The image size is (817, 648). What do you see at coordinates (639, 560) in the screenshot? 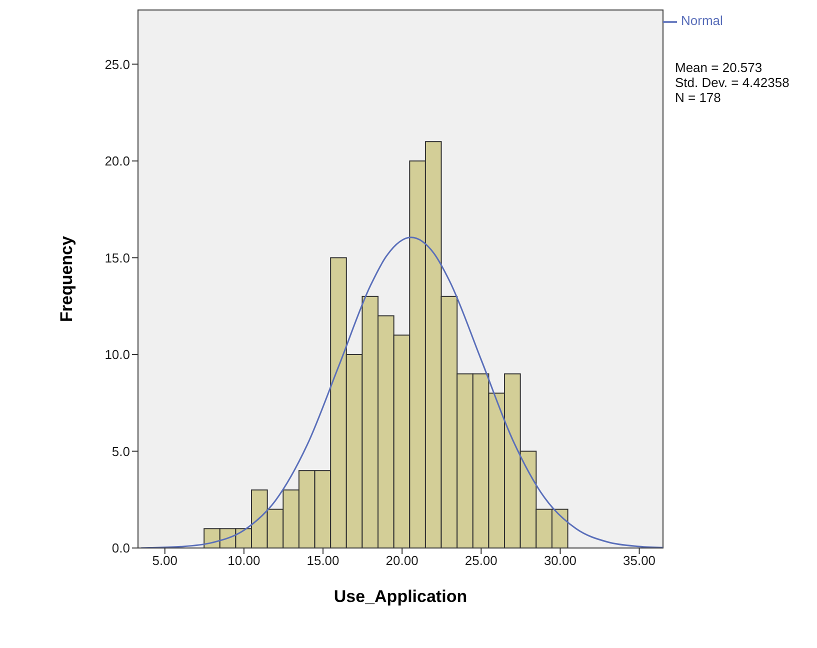
I see `x-tick-label: 35.00` at bounding box center [639, 560].